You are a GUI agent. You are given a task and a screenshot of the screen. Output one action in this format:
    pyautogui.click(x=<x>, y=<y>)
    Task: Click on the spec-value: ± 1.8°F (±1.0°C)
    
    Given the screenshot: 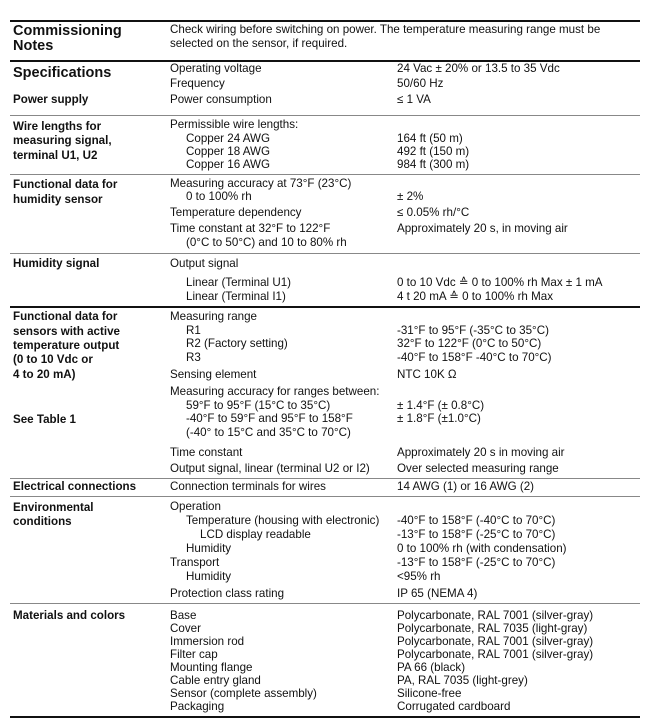 What is the action you would take?
    pyautogui.click(x=439, y=418)
    